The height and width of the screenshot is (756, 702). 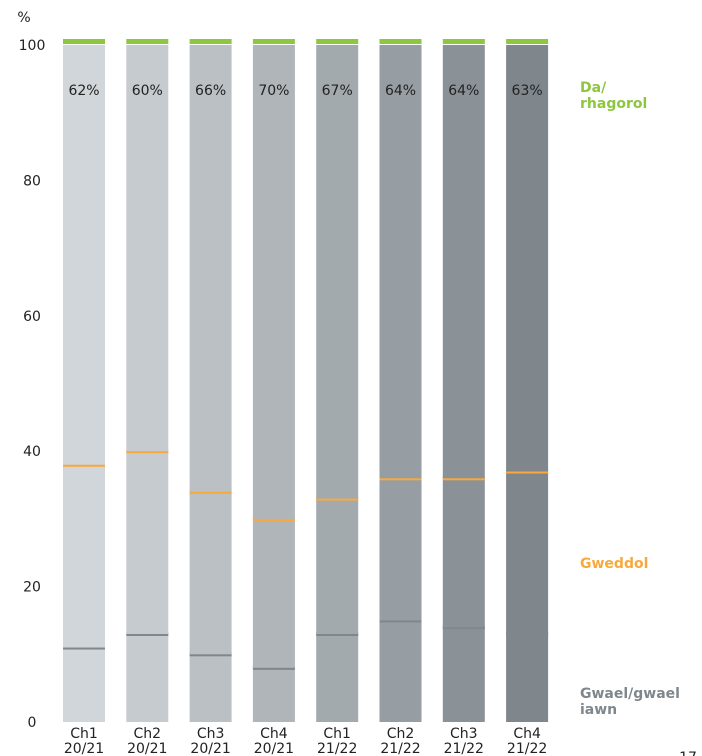 What do you see at coordinates (210, 741) in the screenshot?
I see `x-tick-label: Ch3 20/21` at bounding box center [210, 741].